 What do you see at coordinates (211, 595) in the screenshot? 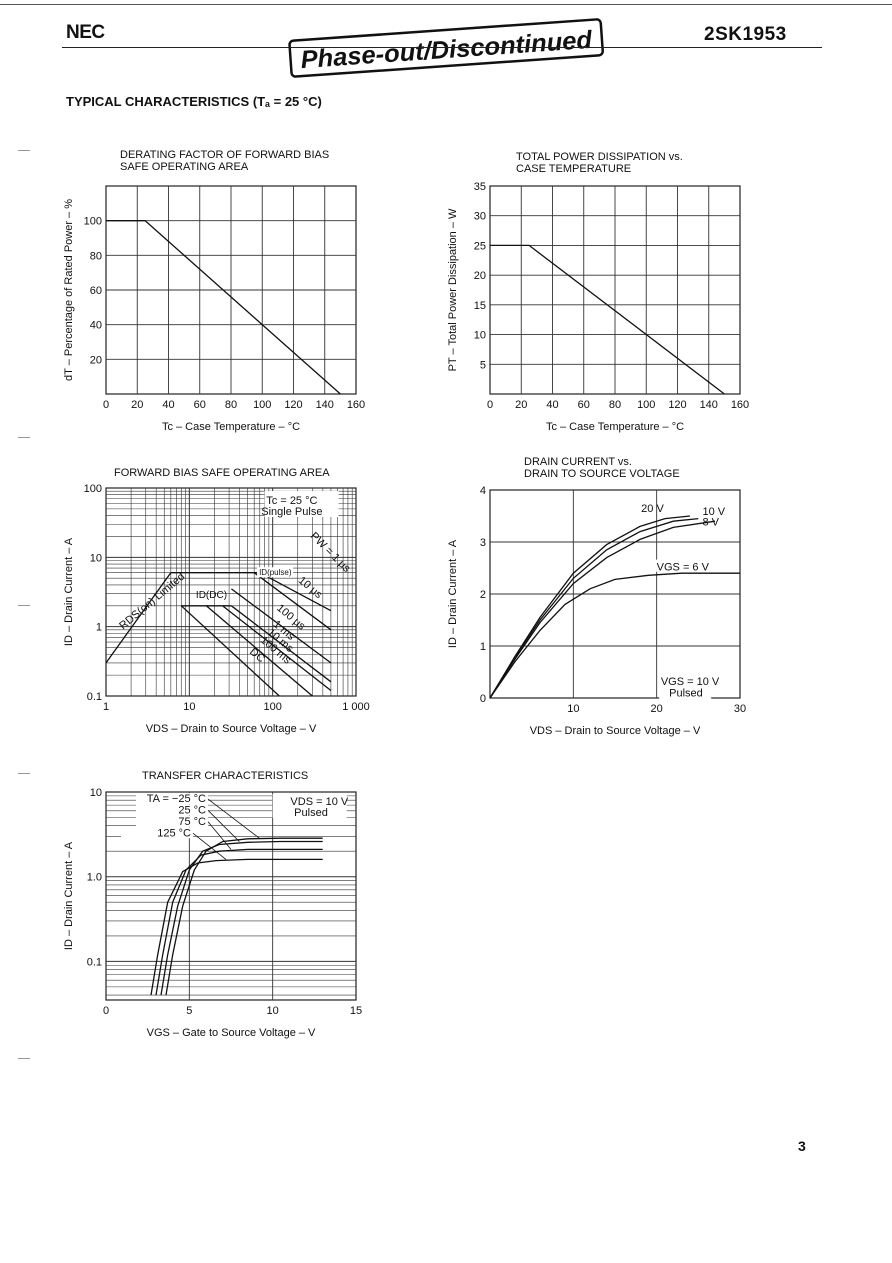
I see `series-label: ID(DC)` at bounding box center [211, 595].